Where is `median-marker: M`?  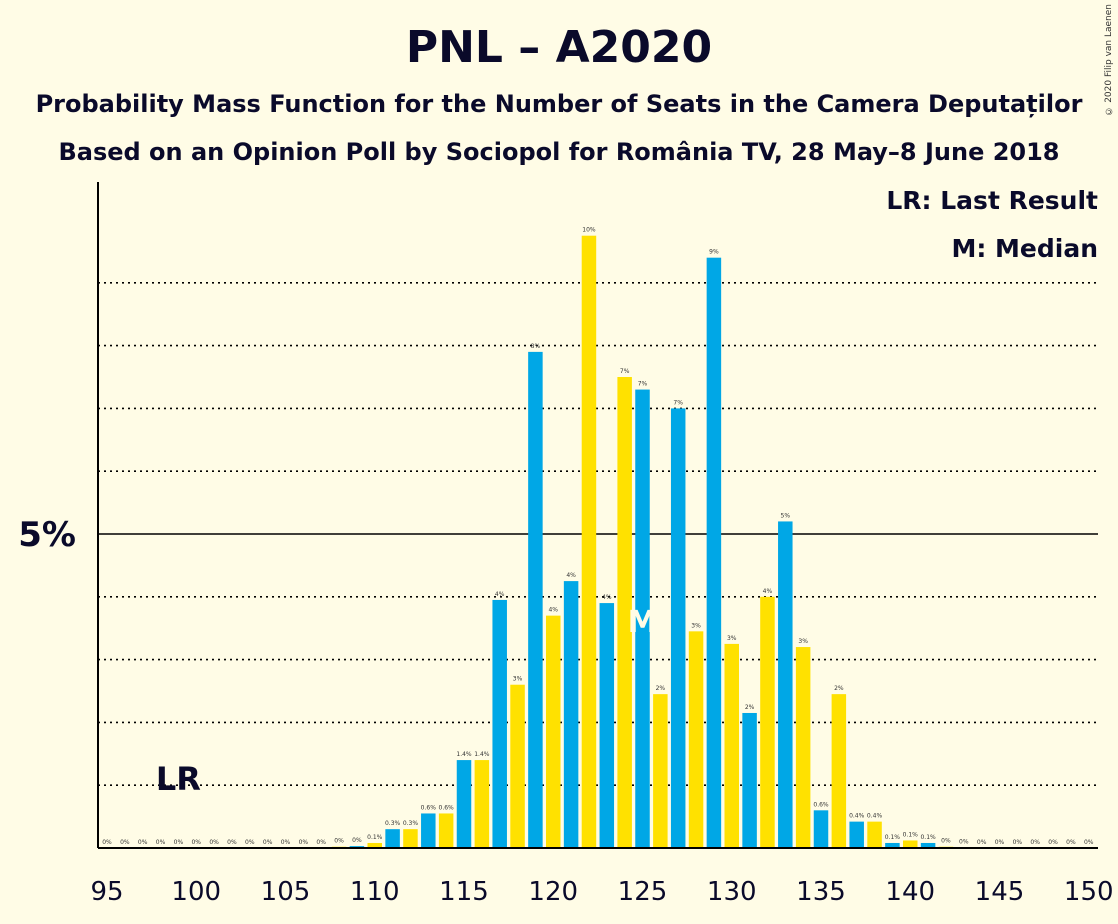
median-marker: M is located at coordinates (643, 622).